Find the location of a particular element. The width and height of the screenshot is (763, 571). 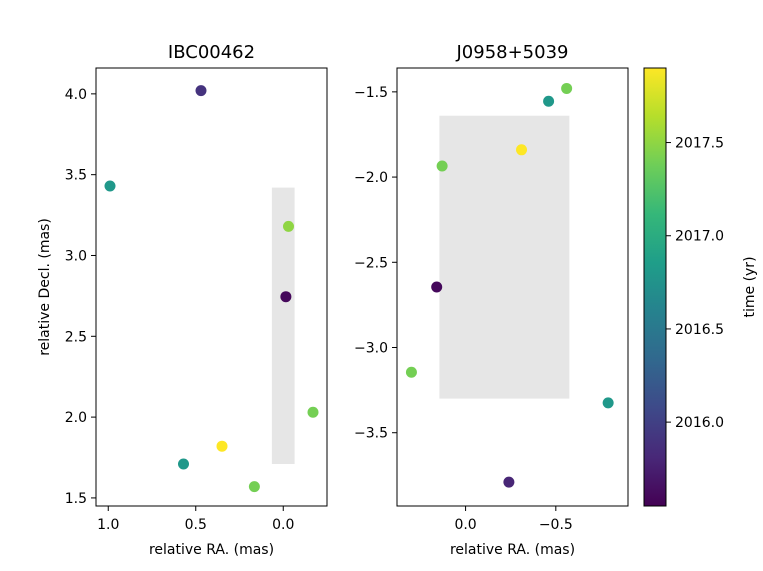

panel1-shaded-region is located at coordinates (283, 325).